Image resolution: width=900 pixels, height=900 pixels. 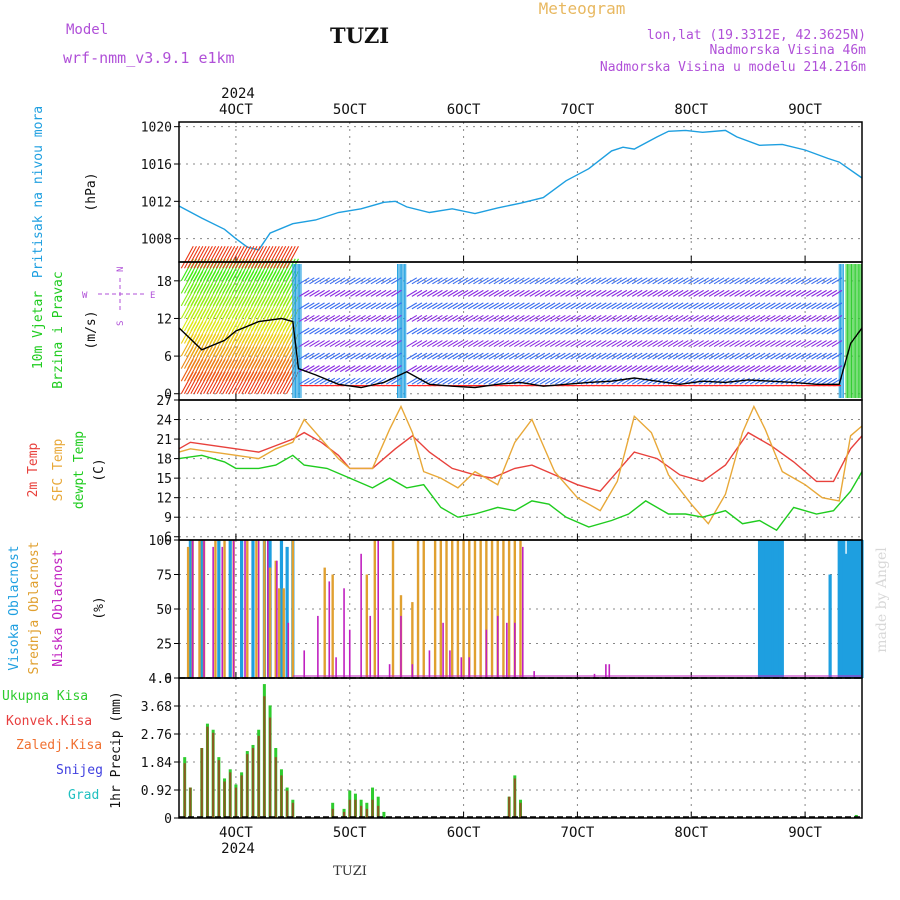 What do you see at coordinates (184, 790) in the screenshot?
I see `conv_precip-bar` at bounding box center [184, 790].